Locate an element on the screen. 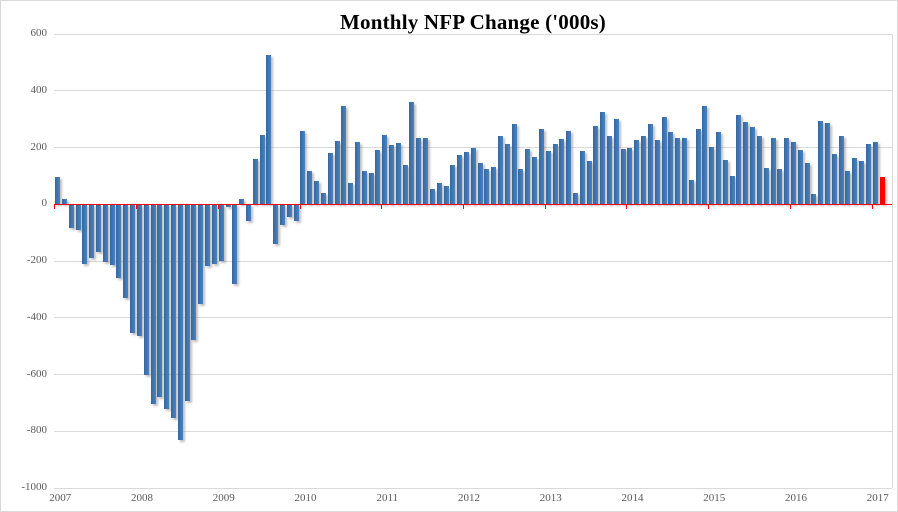 The height and width of the screenshot is (512, 898). y-axis-tick-label: -1000 is located at coordinates (34, 487).